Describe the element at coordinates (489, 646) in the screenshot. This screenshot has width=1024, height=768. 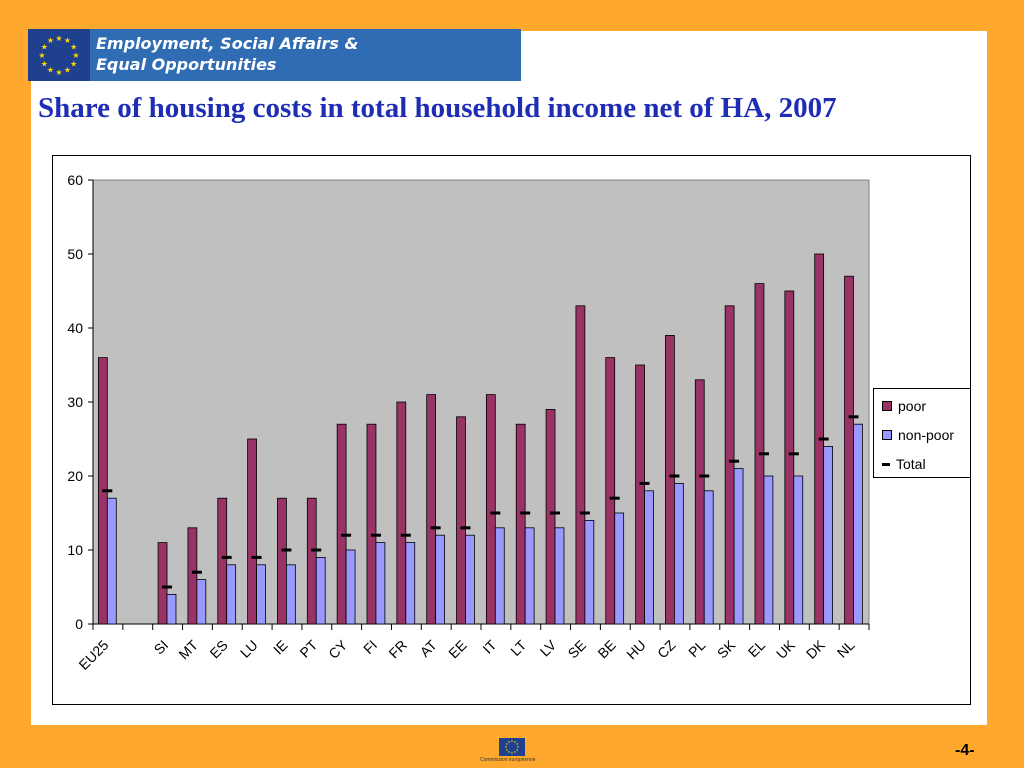
I see `x-tick-label: IT` at that location.